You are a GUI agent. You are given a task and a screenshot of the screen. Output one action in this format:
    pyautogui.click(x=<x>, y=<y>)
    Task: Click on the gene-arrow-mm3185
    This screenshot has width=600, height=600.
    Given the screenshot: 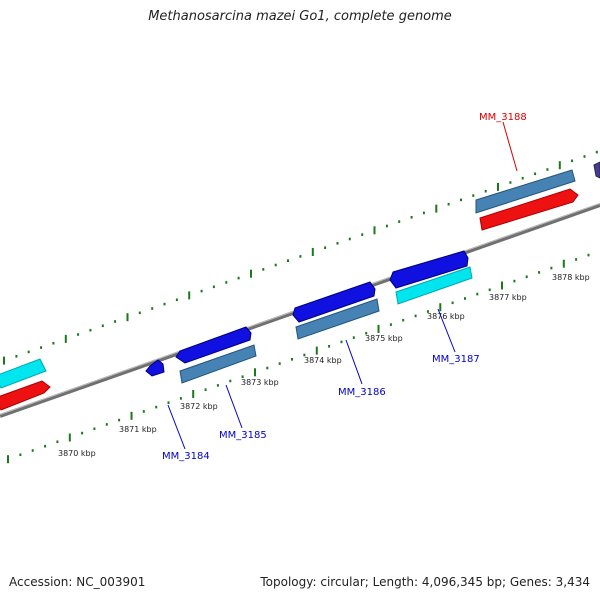 What is the action you would take?
    pyautogui.click(x=218, y=364)
    